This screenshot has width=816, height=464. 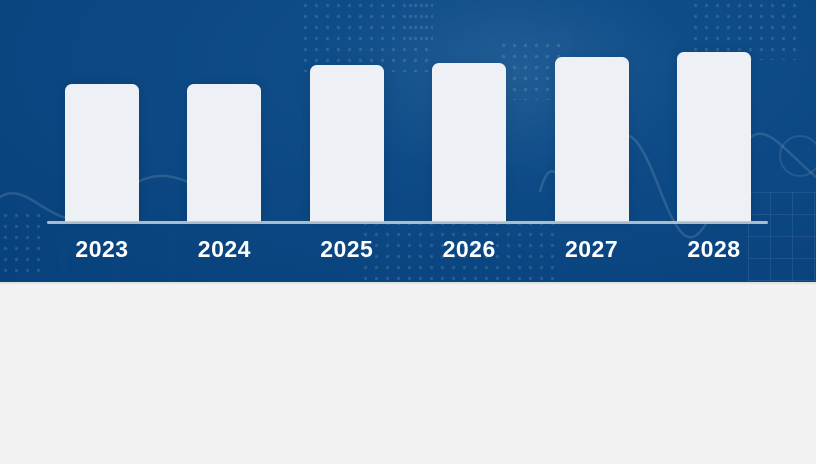 I want to click on year-label-2025: 2025, so click(x=347, y=249).